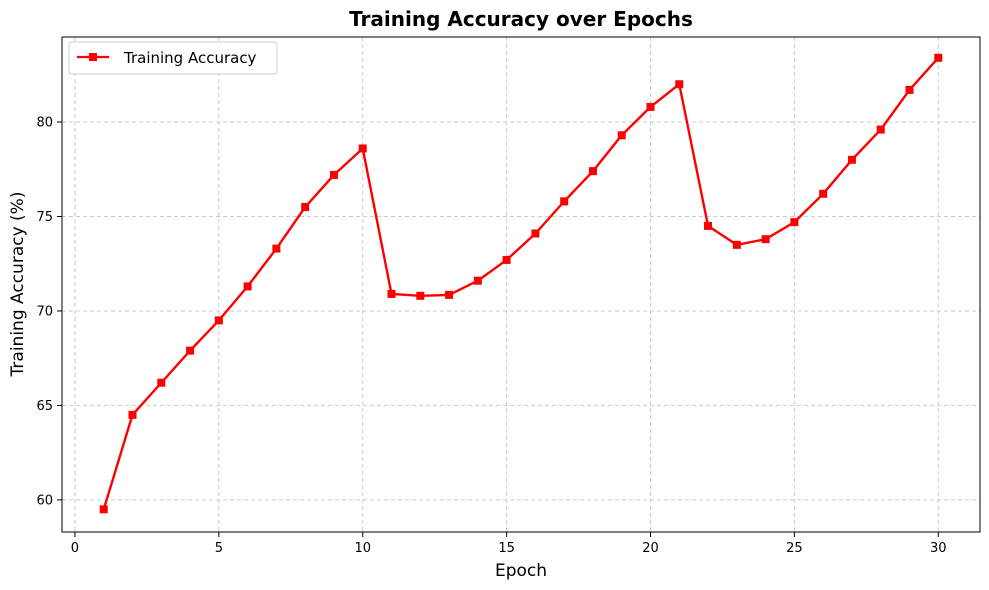 This screenshot has height=590, width=989. What do you see at coordinates (506, 548) in the screenshot?
I see `x-tick-label: 15` at bounding box center [506, 548].